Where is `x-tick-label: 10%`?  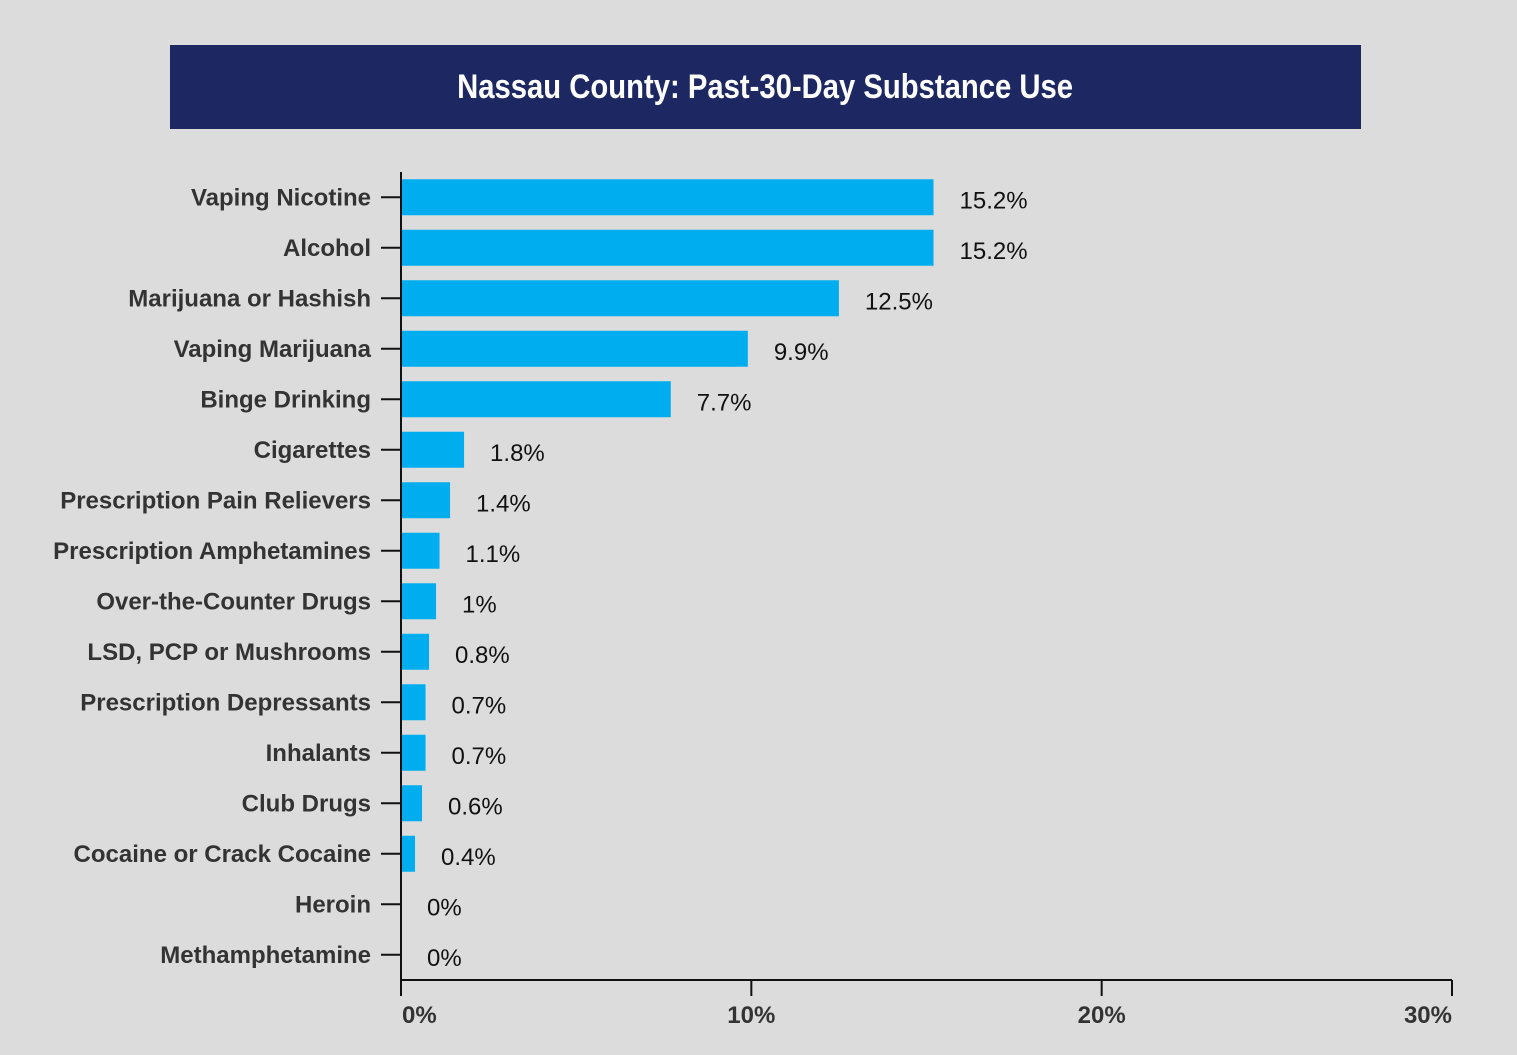 x-tick-label: 10% is located at coordinates (751, 1015).